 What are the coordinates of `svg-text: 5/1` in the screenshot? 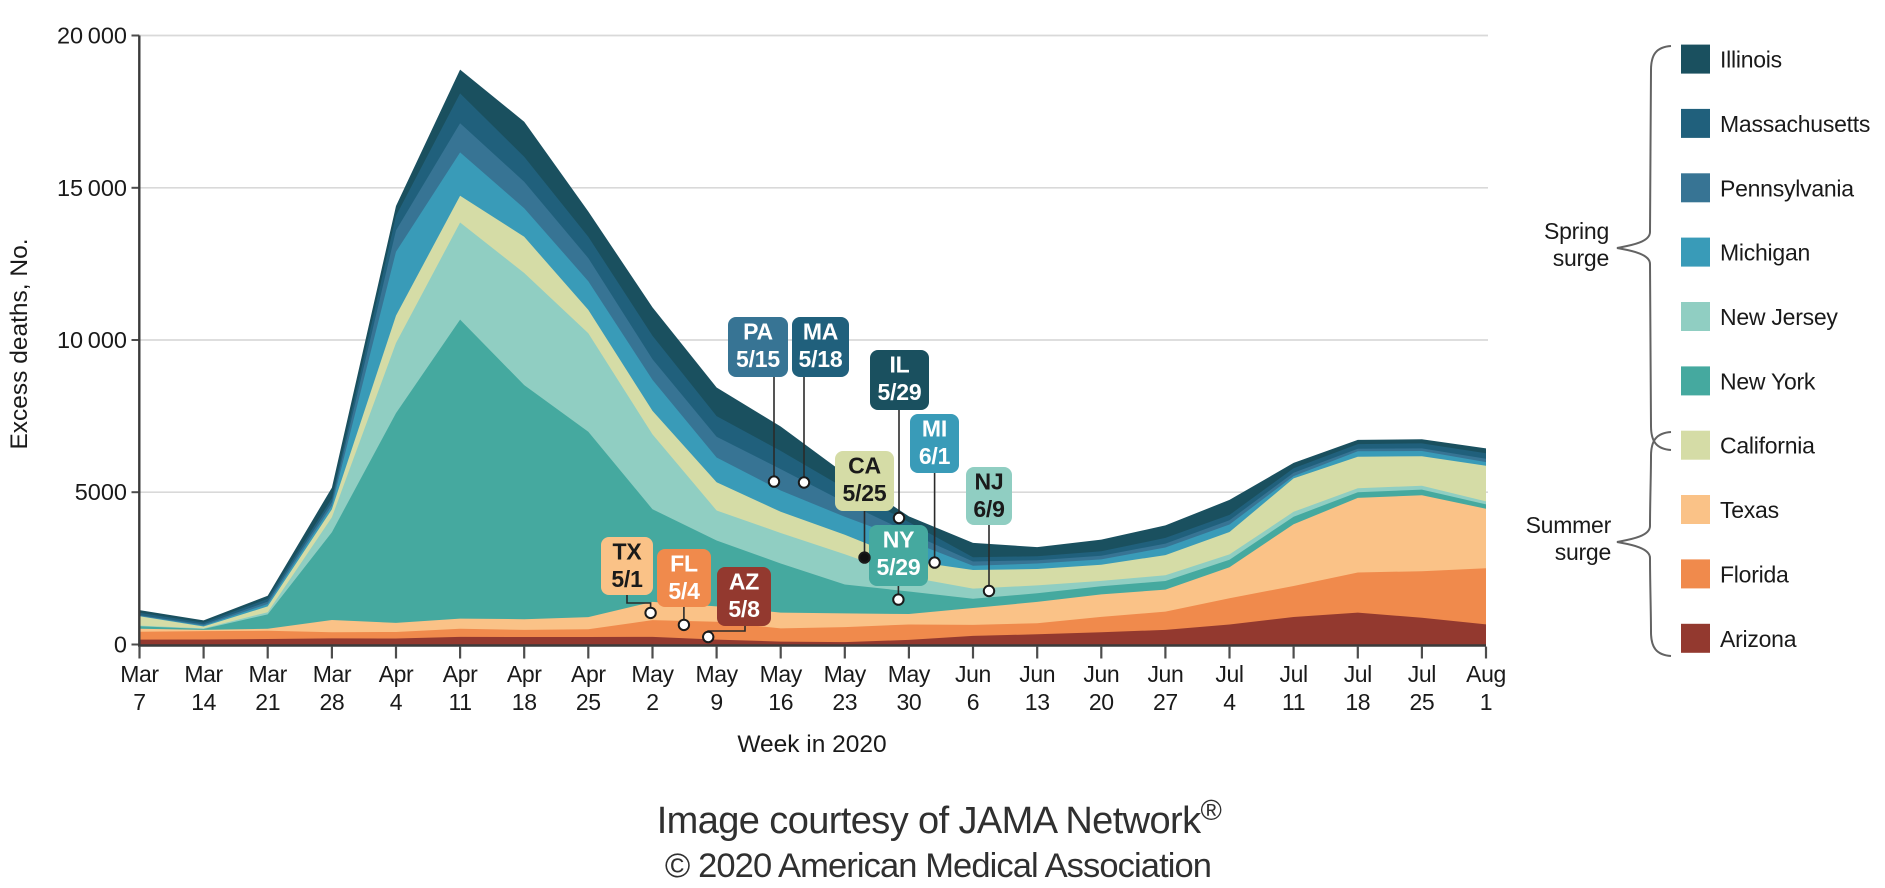 It's located at (627, 579).